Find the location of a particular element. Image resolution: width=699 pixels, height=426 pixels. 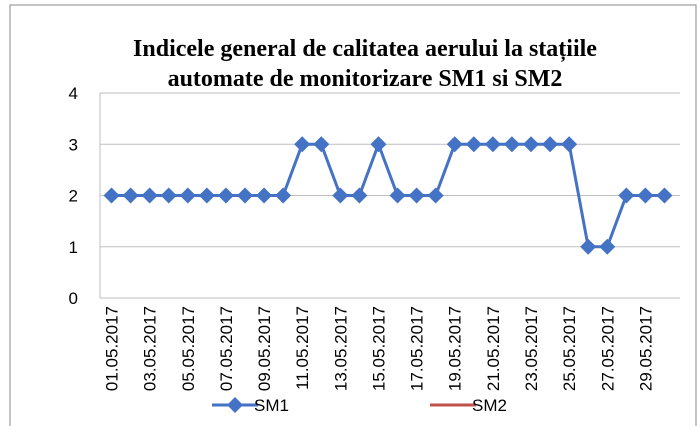

x-tick-label: 07.05.2017 is located at coordinates (226, 348).